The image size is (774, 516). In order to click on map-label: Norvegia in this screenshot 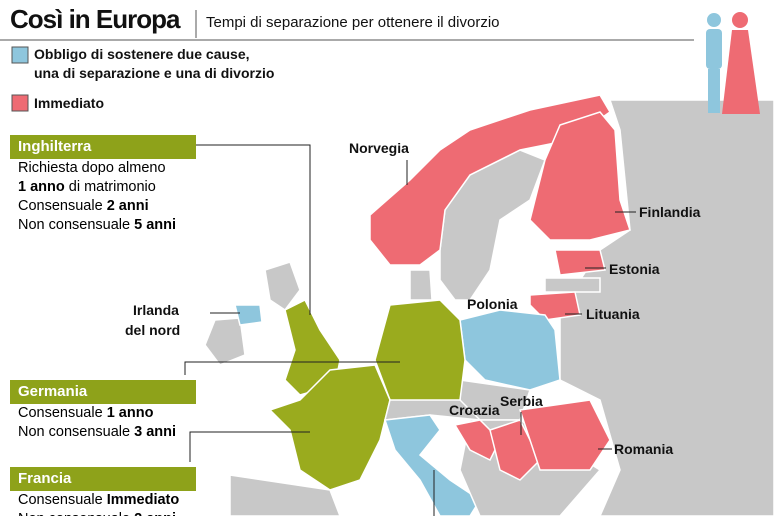, I will do `click(379, 148)`.